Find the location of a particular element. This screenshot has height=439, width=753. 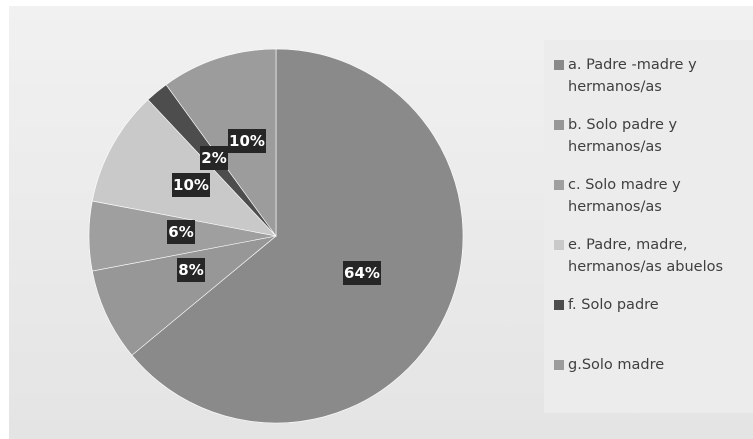

legend-item: e. Padre, madre, hermanos/as abuelos is located at coordinates (651, 256).